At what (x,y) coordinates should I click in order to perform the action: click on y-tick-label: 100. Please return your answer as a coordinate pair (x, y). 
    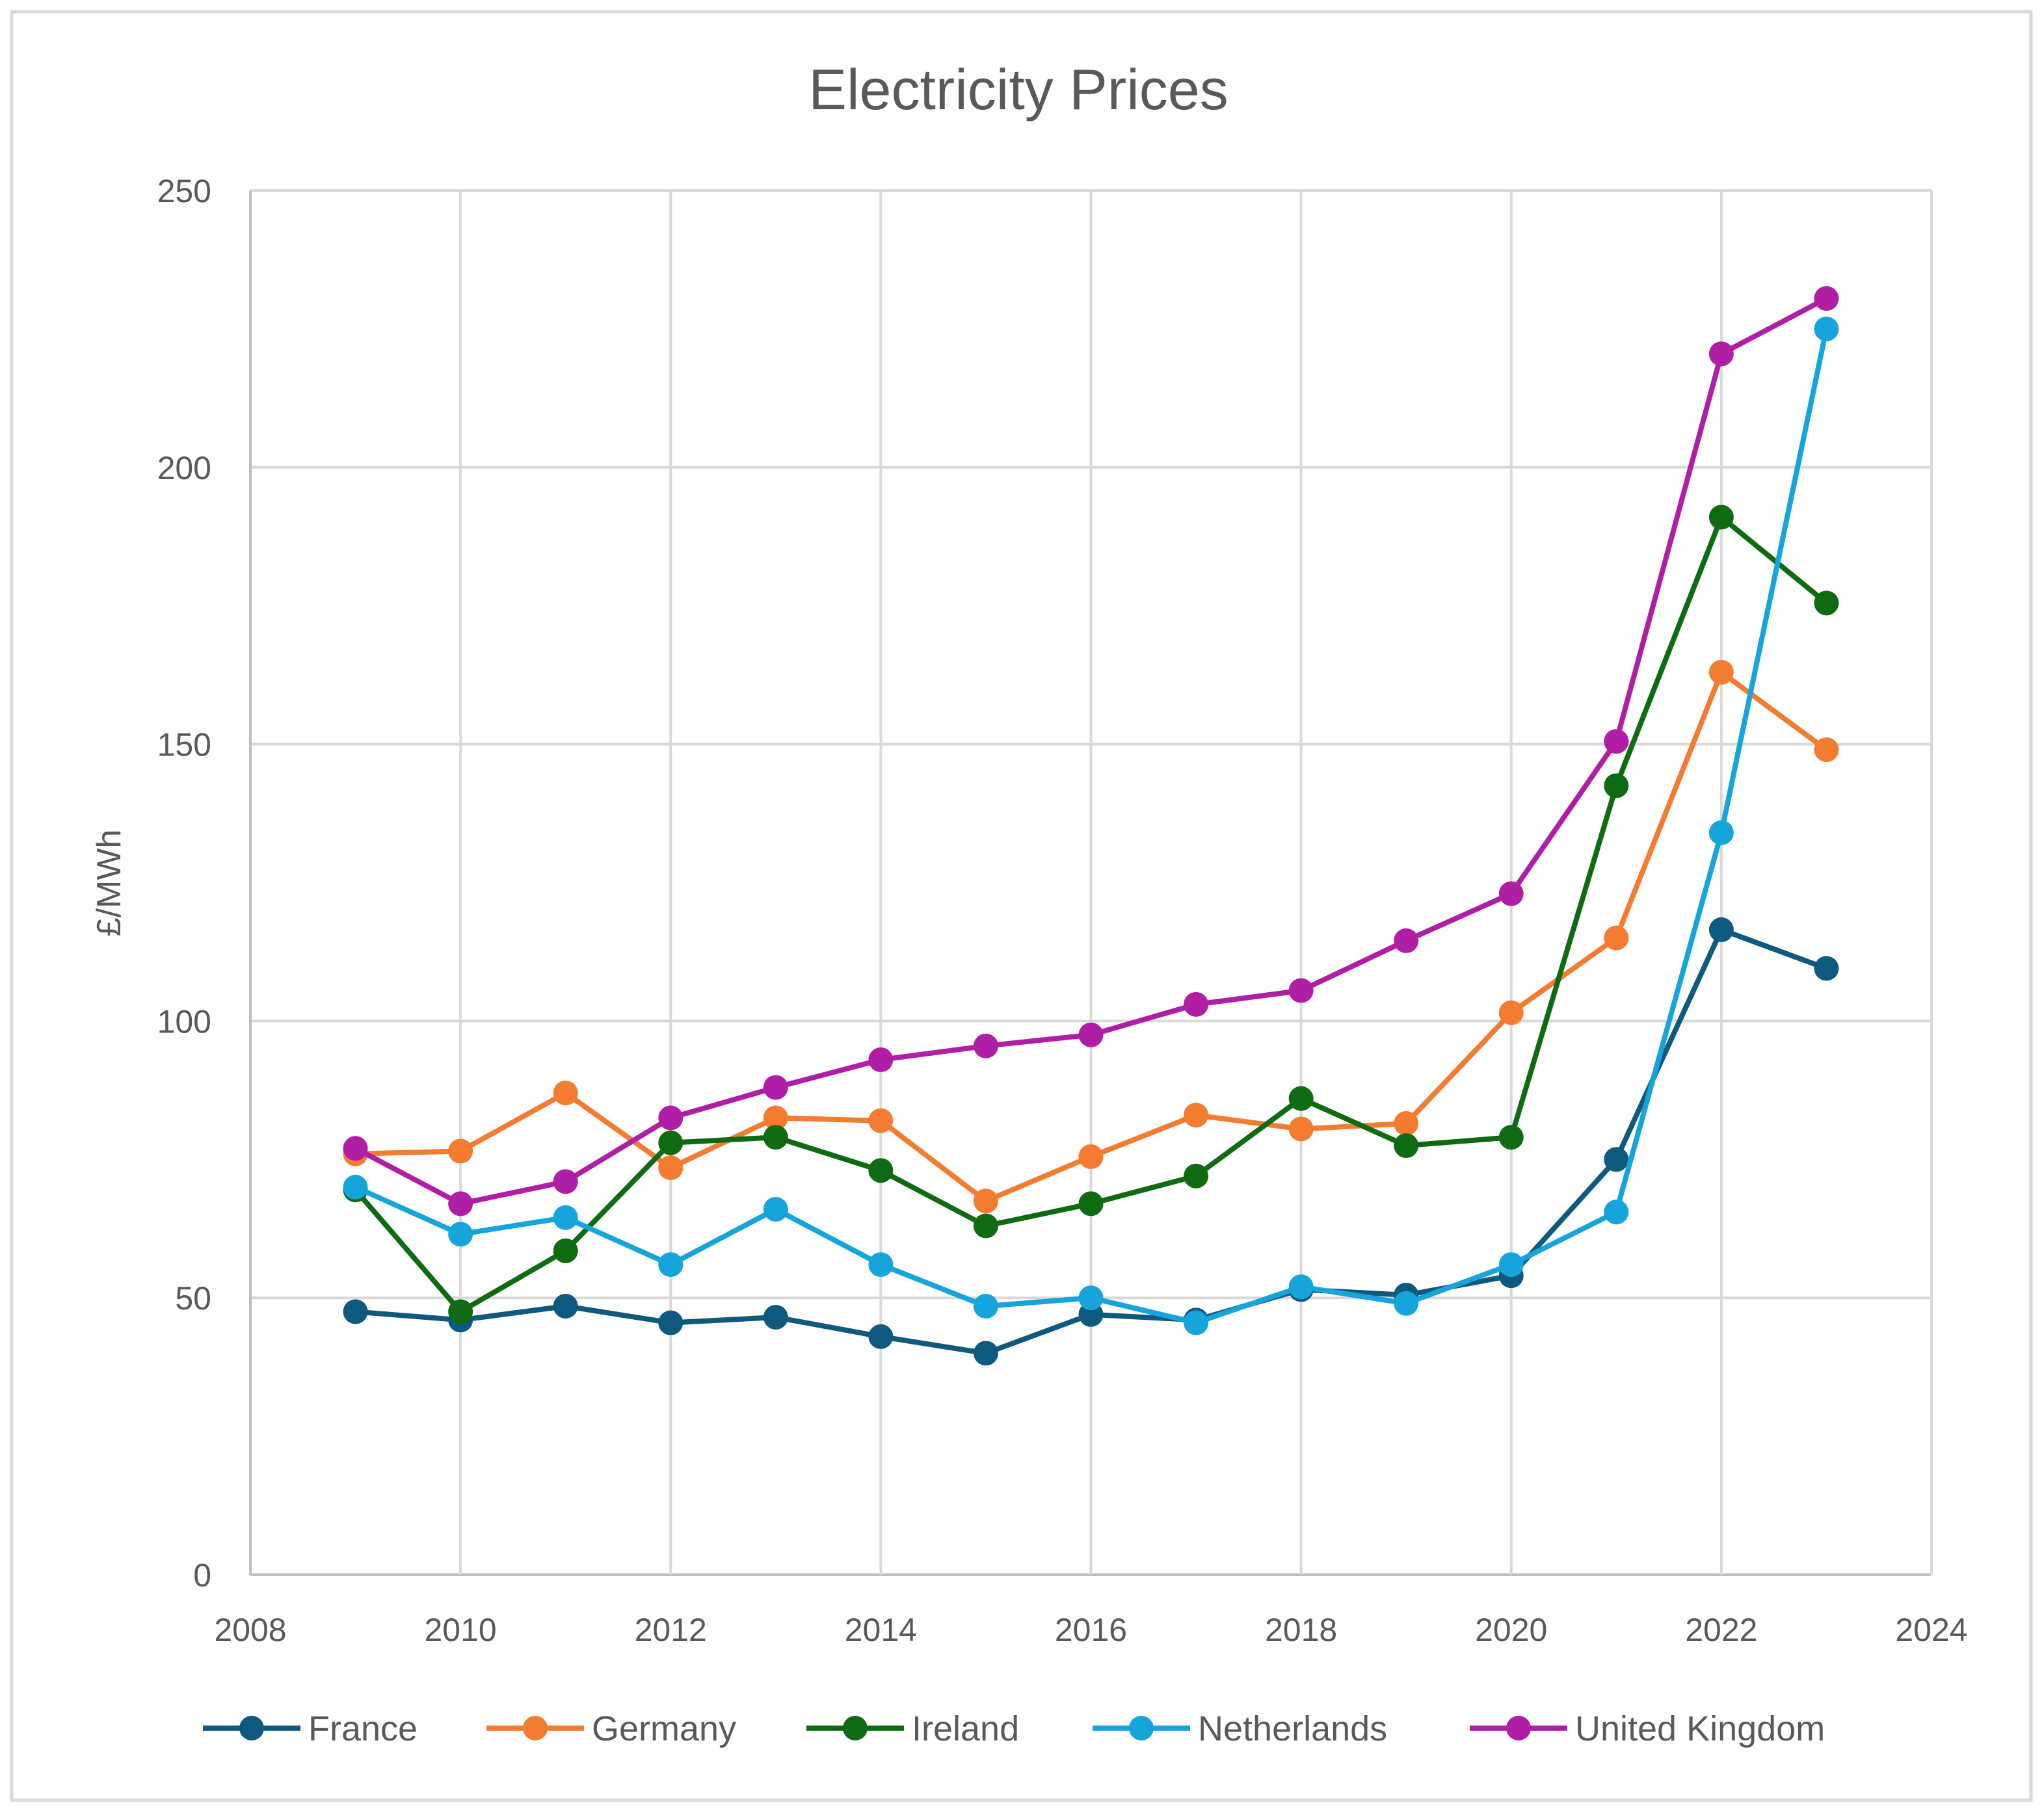
    Looking at the image, I should click on (184, 1021).